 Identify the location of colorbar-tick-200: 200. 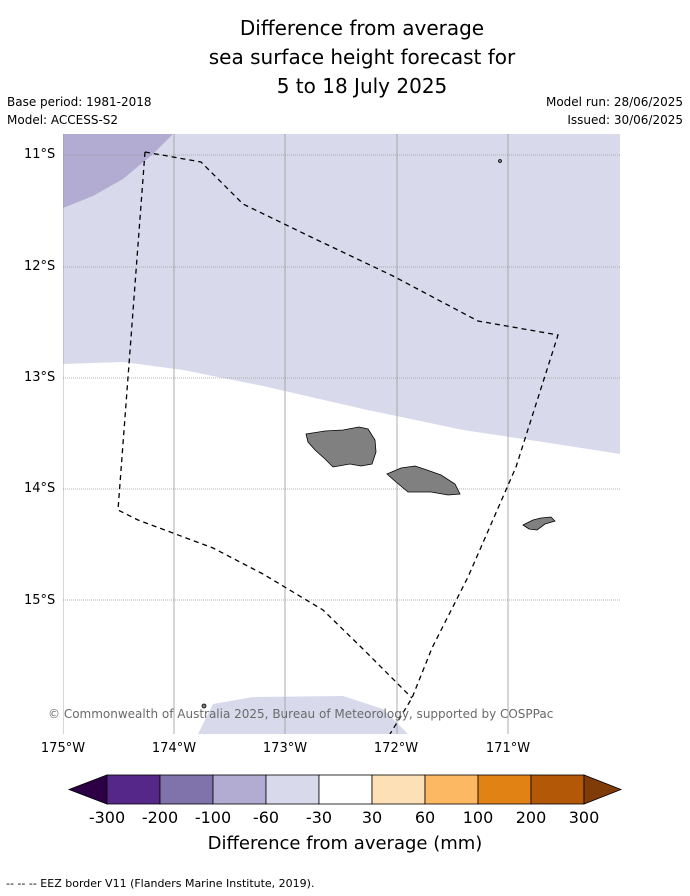
(531, 817).